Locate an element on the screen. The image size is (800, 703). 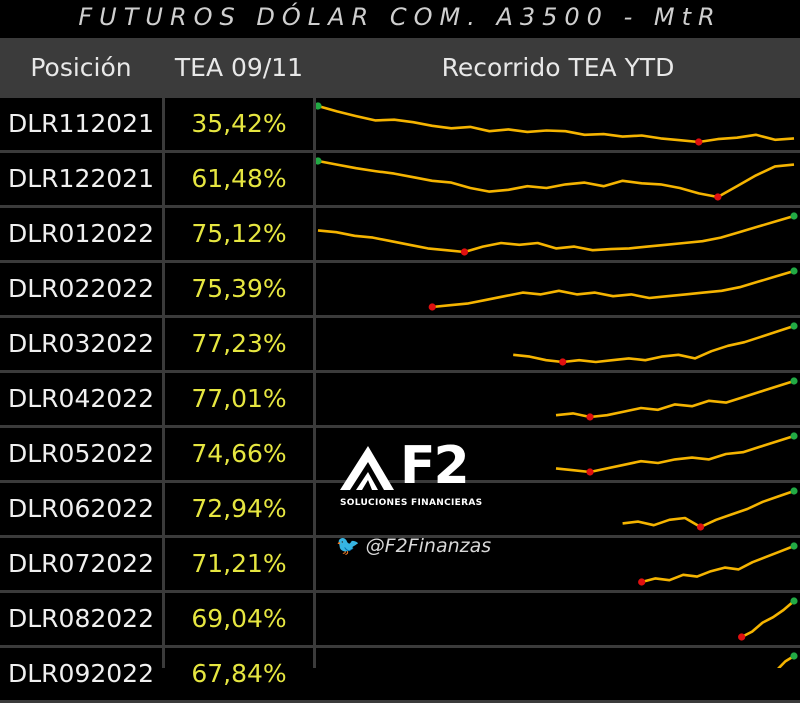
header-tea: TEA 09/11 is located at coordinates (239, 67).